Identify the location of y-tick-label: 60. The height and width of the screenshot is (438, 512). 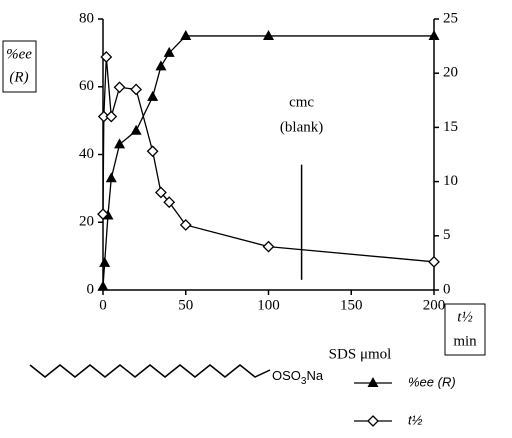
(86, 86).